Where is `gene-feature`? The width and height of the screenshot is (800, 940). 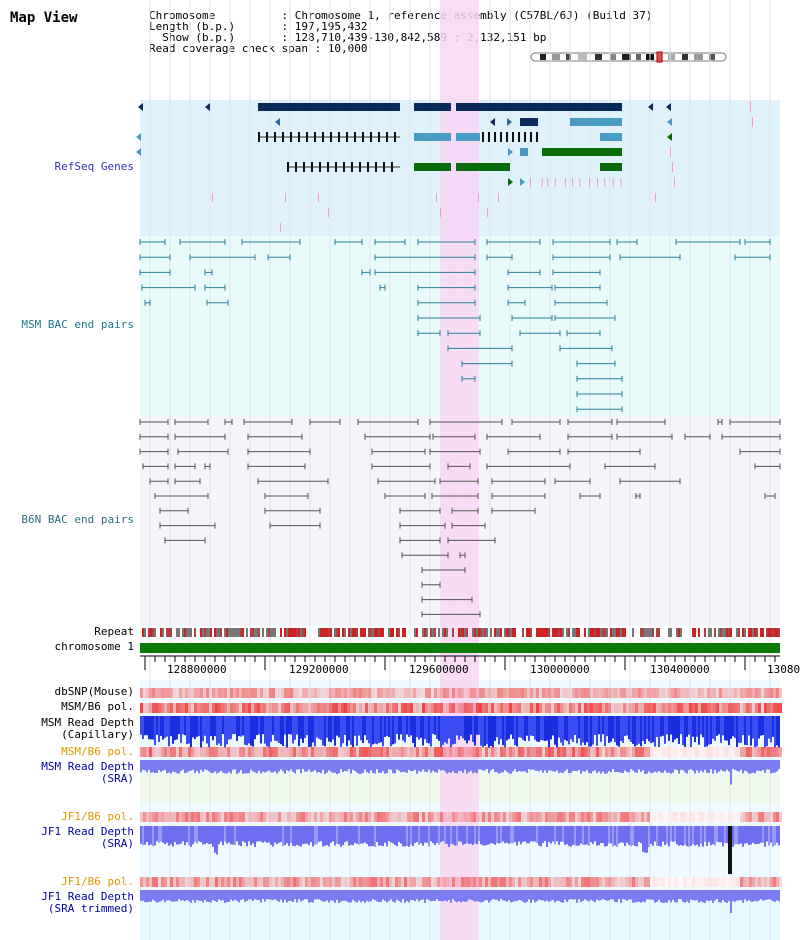
gene-feature is located at coordinates (432, 107).